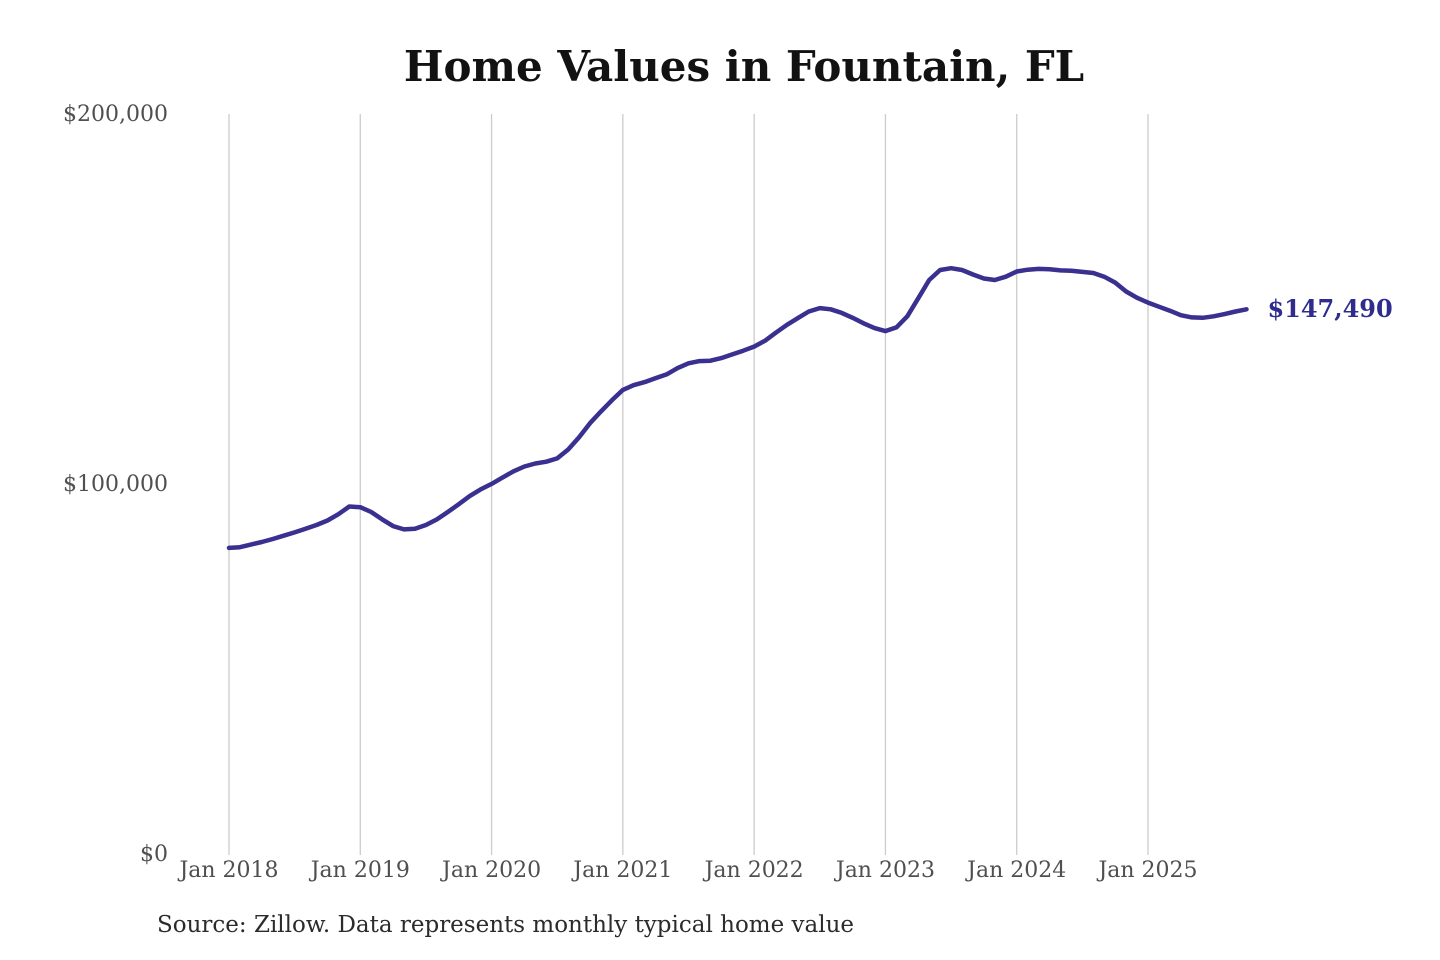  I want to click on x-tick-label: Jan 2018, so click(229, 870).